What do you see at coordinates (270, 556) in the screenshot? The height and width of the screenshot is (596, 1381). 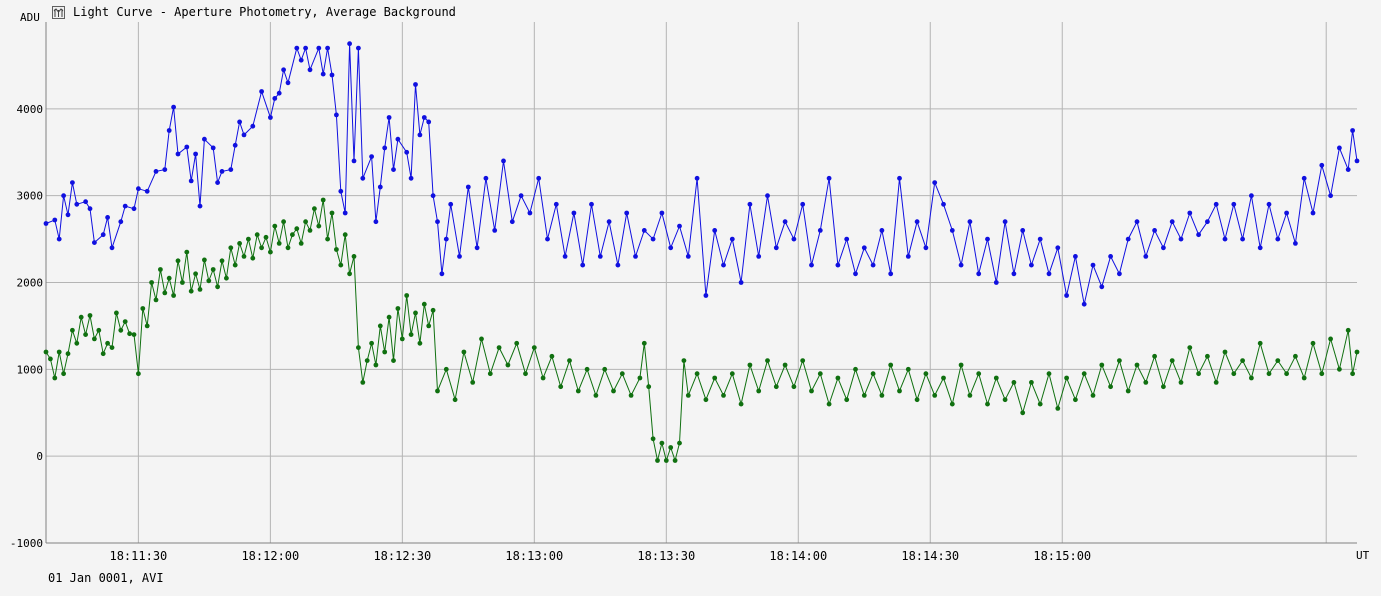 I see `x-tick-label: 18:12:00` at bounding box center [270, 556].